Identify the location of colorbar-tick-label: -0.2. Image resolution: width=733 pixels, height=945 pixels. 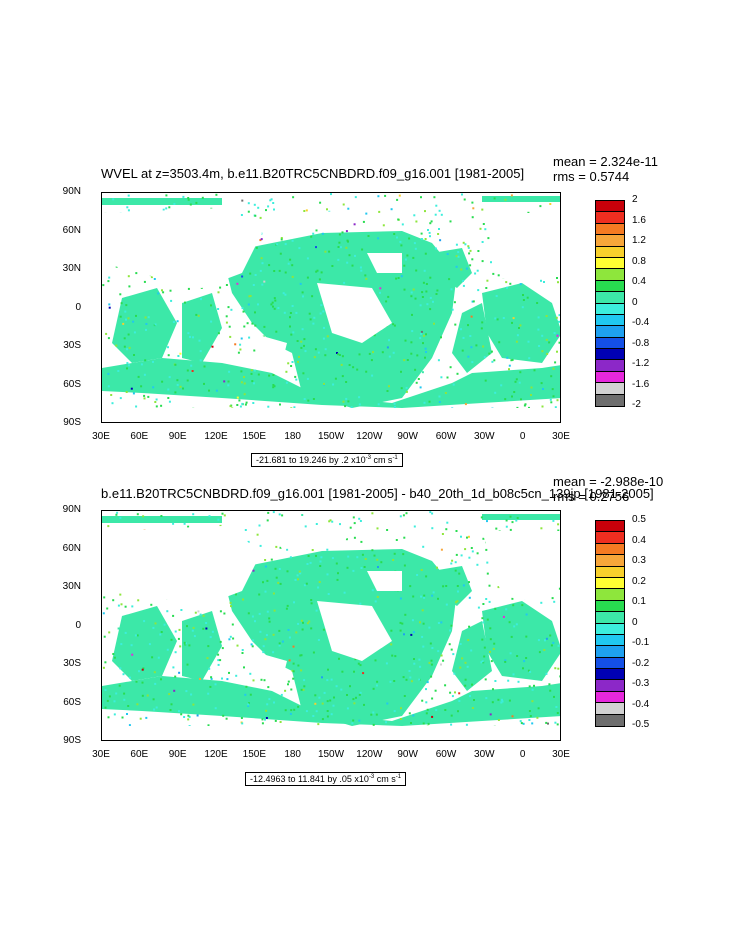
(641, 663).